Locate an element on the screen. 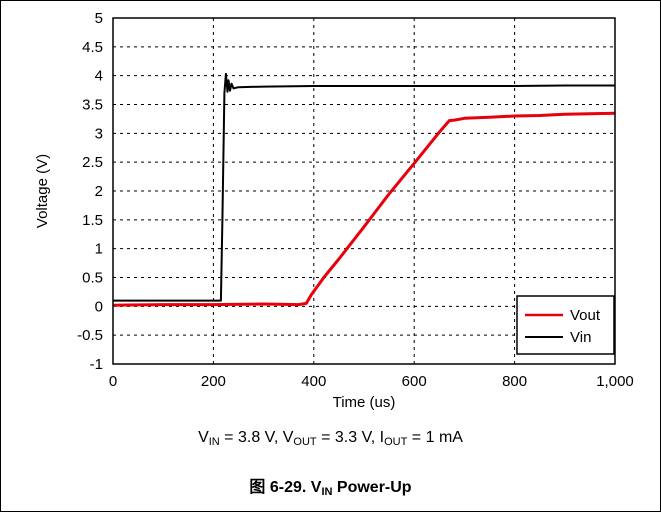  x-tick-label: 800 is located at coordinates (514, 381).